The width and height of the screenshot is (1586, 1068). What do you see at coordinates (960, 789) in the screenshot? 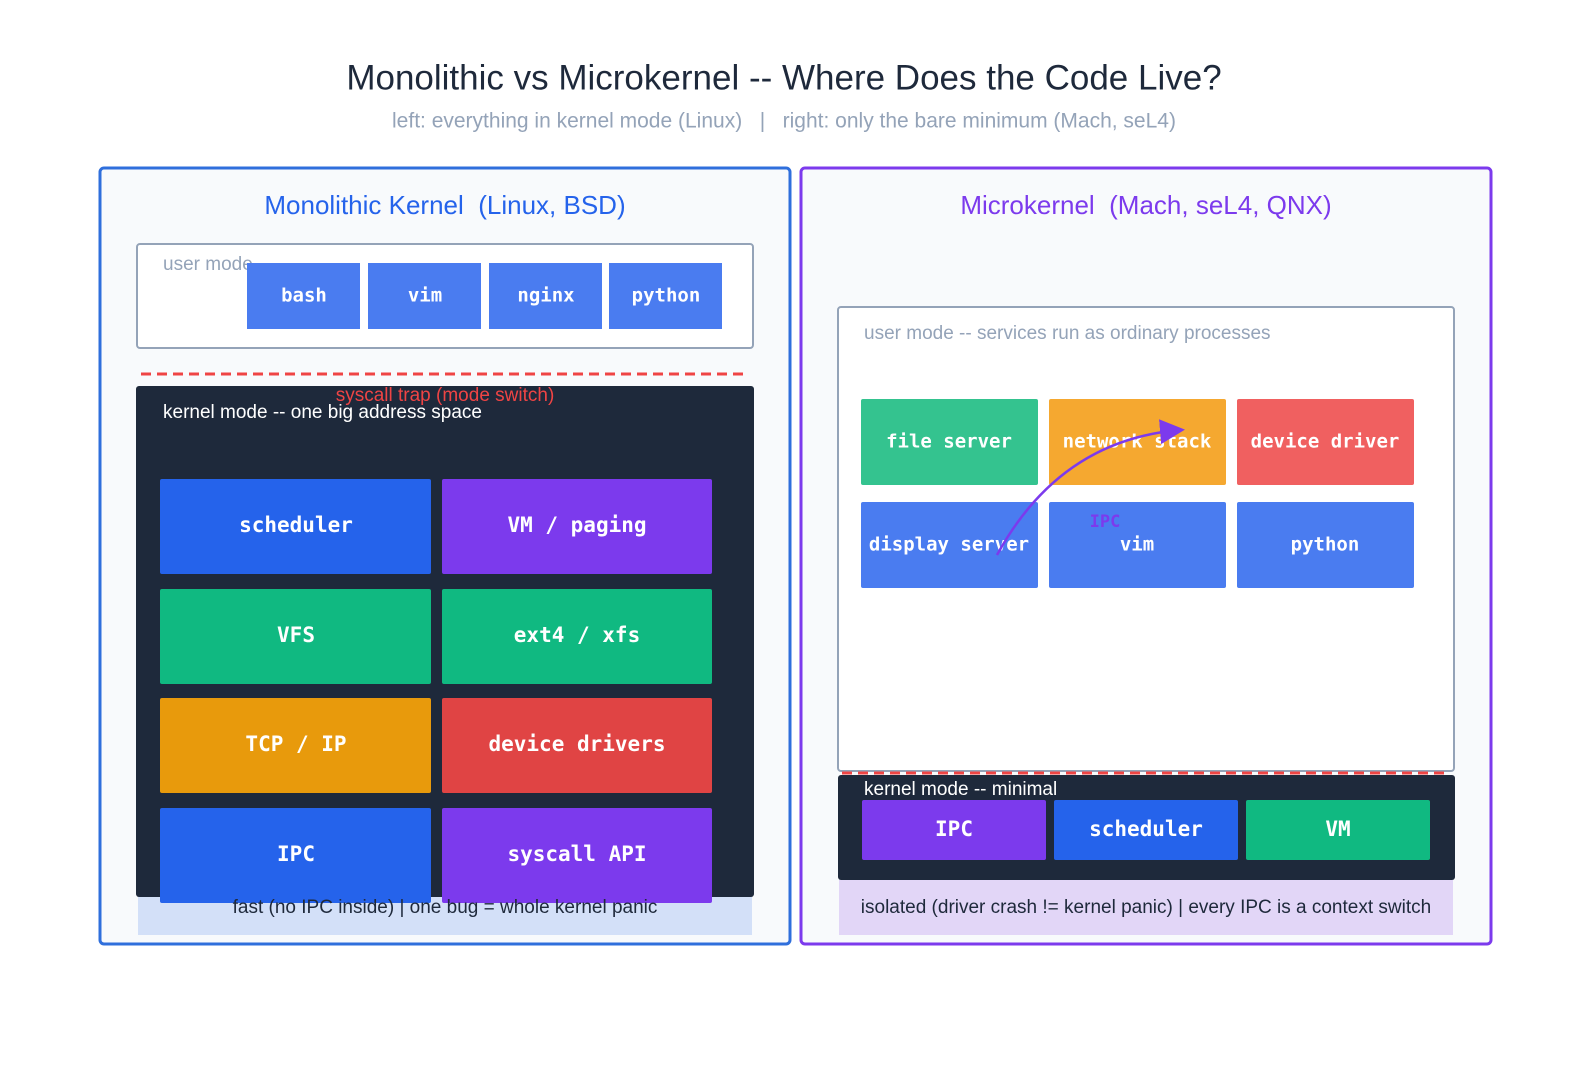
I see `kernel-mode-label: kernel mode -- minimal` at bounding box center [960, 789].